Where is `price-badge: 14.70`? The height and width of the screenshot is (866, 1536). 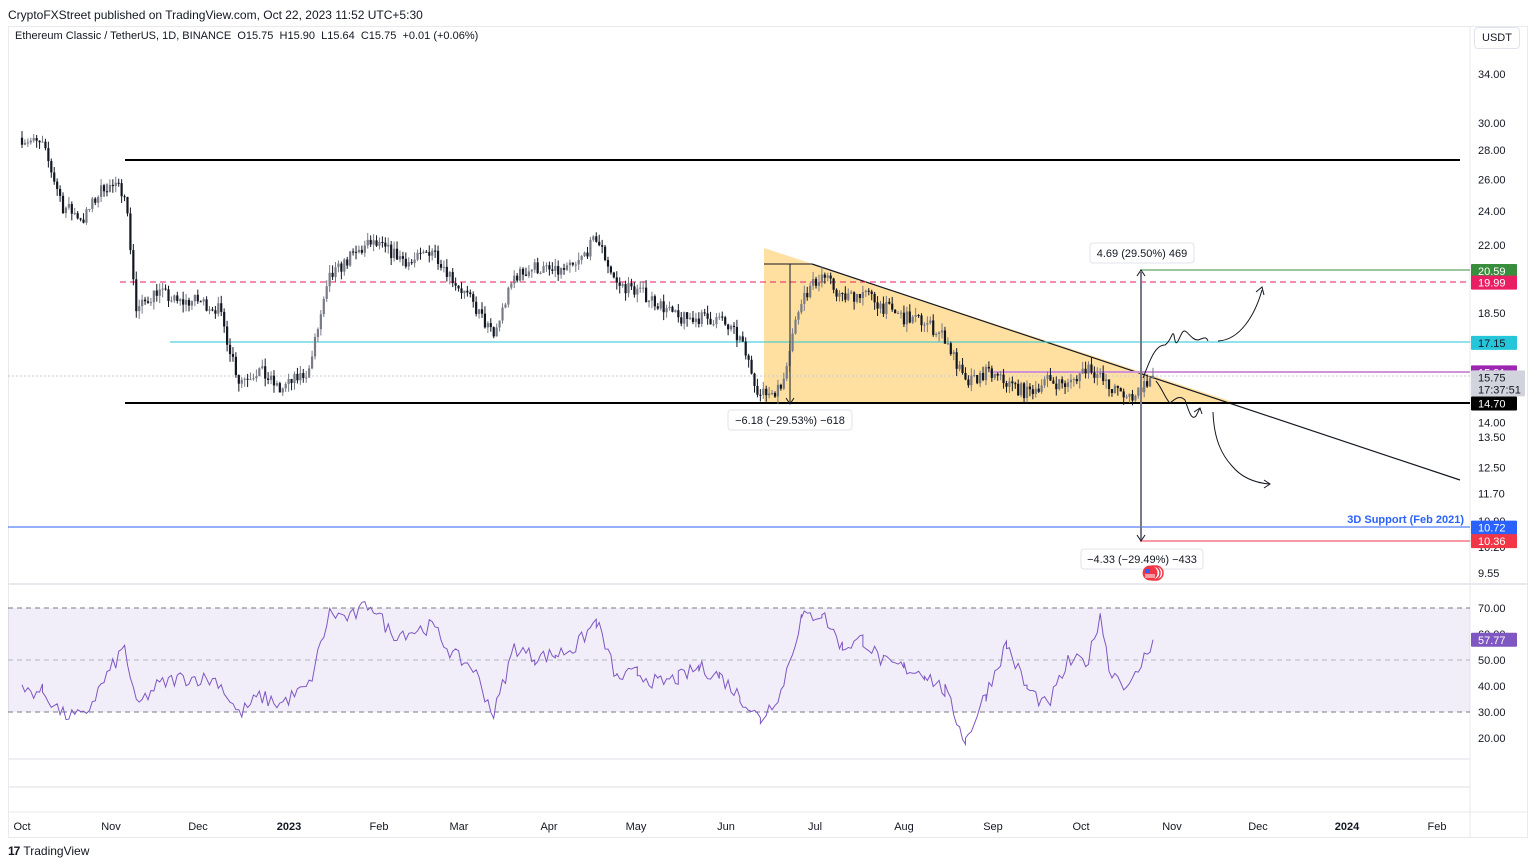 price-badge: 14.70 is located at coordinates (1494, 403).